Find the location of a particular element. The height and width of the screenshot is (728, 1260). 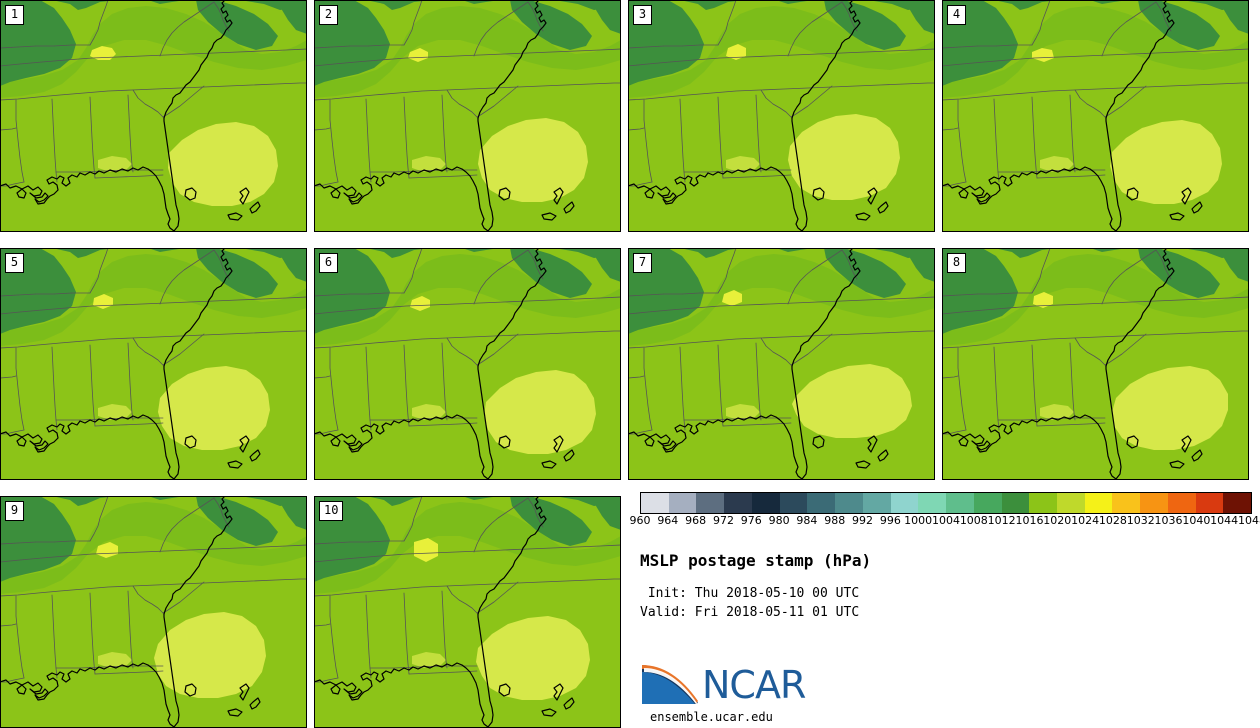

map-panel-2: 2 is located at coordinates (467, 116).